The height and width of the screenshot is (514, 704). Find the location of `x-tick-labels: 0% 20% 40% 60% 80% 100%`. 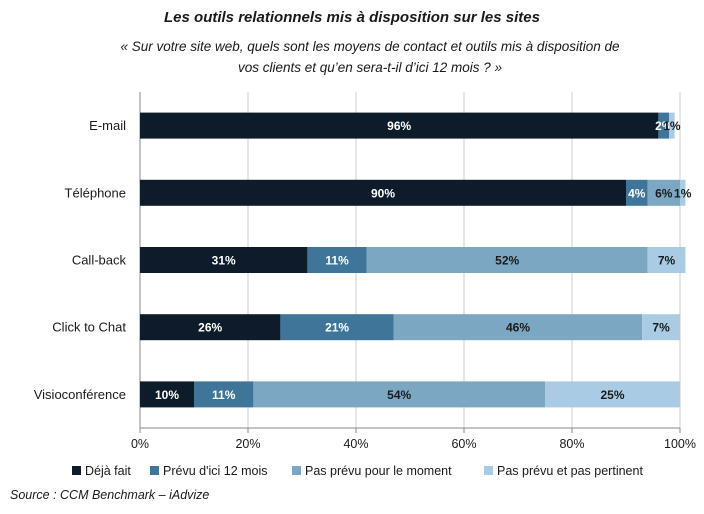

x-tick-labels: 0% 20% 40% 60% 80% 100% is located at coordinates (413, 444).